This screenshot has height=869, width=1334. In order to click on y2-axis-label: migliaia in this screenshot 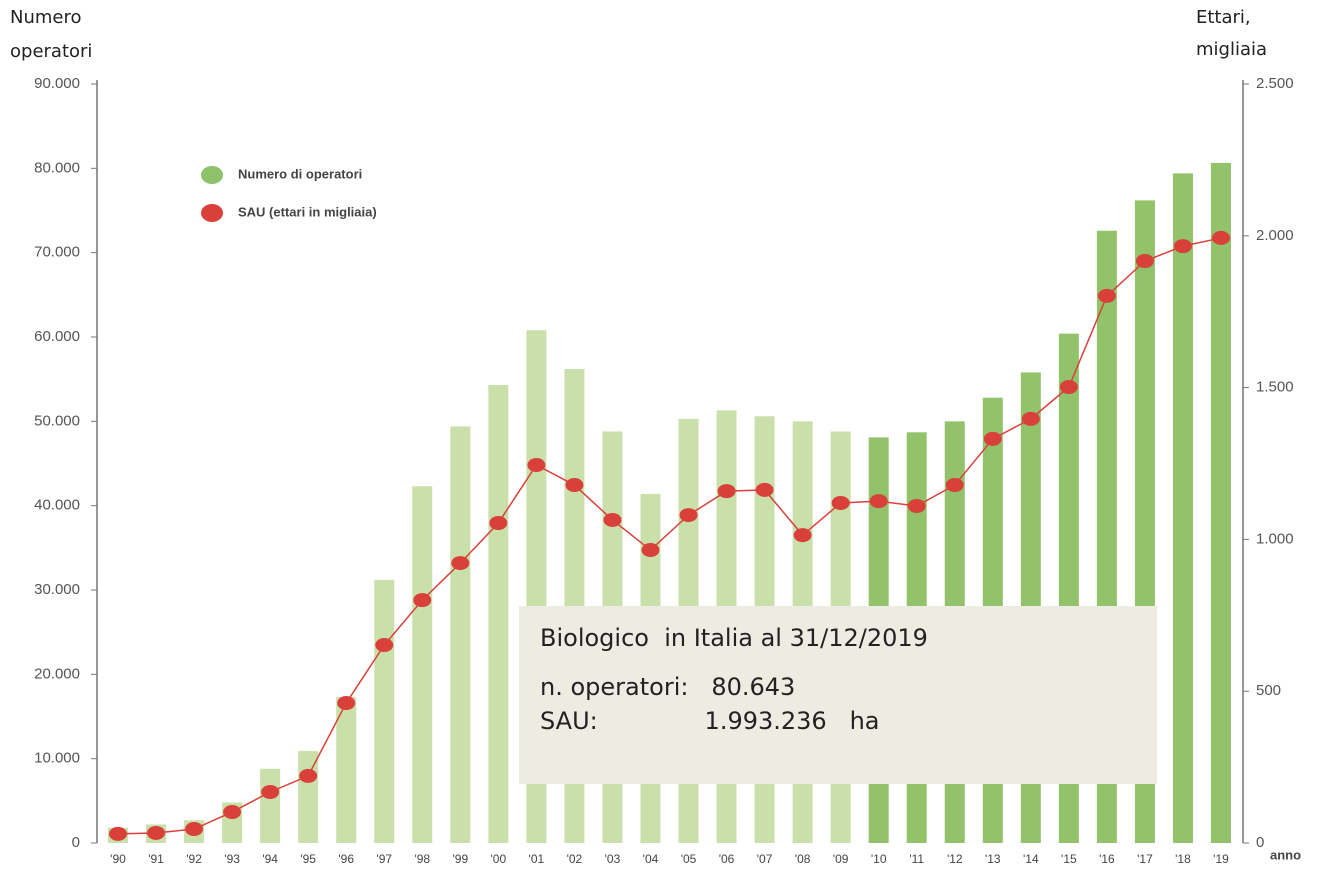, I will do `click(1231, 49)`.